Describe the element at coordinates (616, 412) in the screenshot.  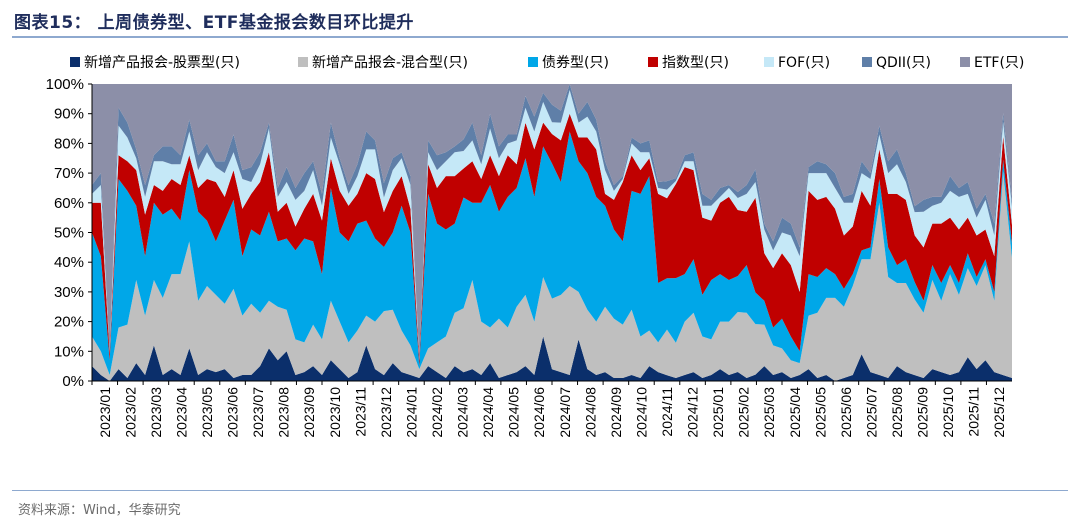
I see `x-tick-label: 2024/09` at that location.